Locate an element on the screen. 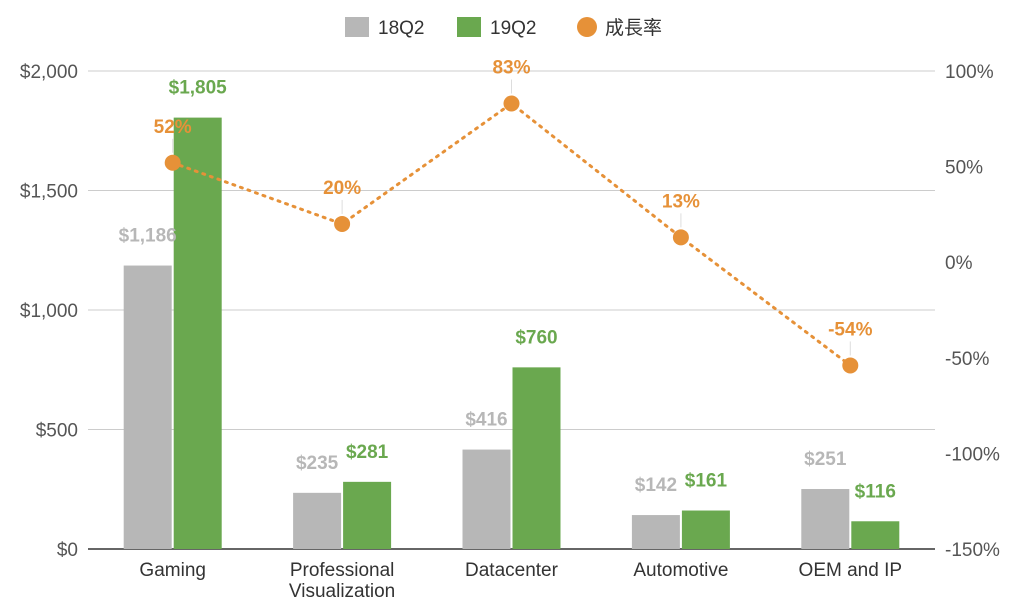  right-tick-label: -150% is located at coordinates (972, 550).